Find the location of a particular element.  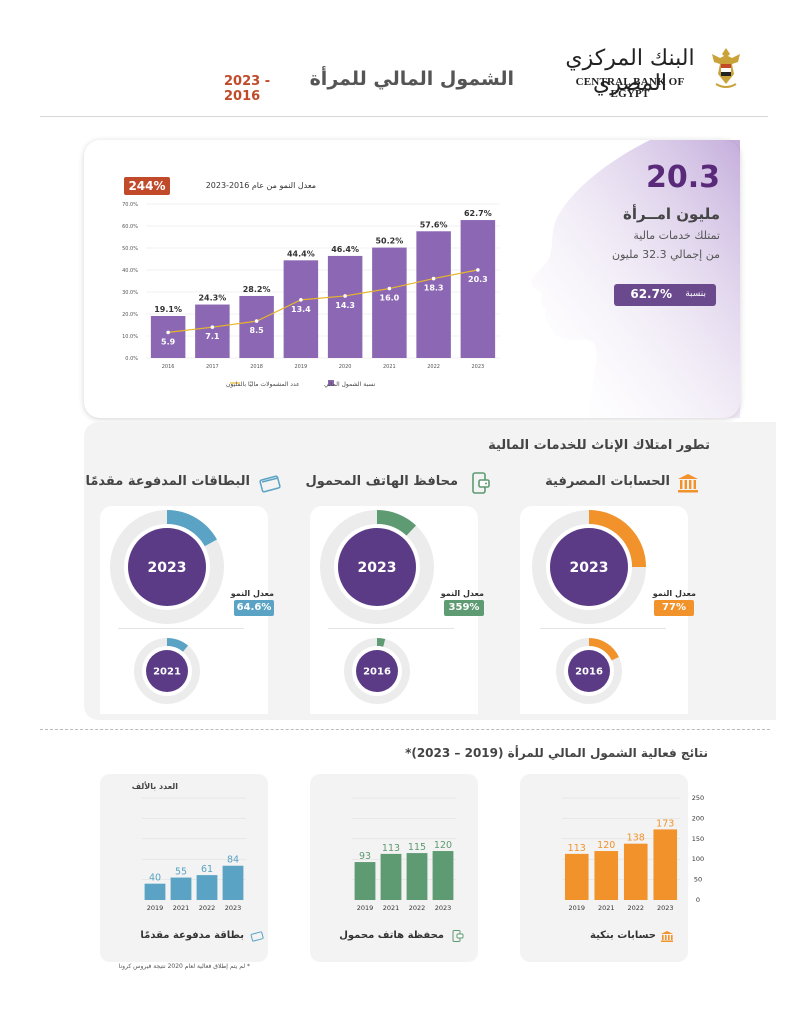

y-tick-label: 250 is located at coordinates (698, 798).